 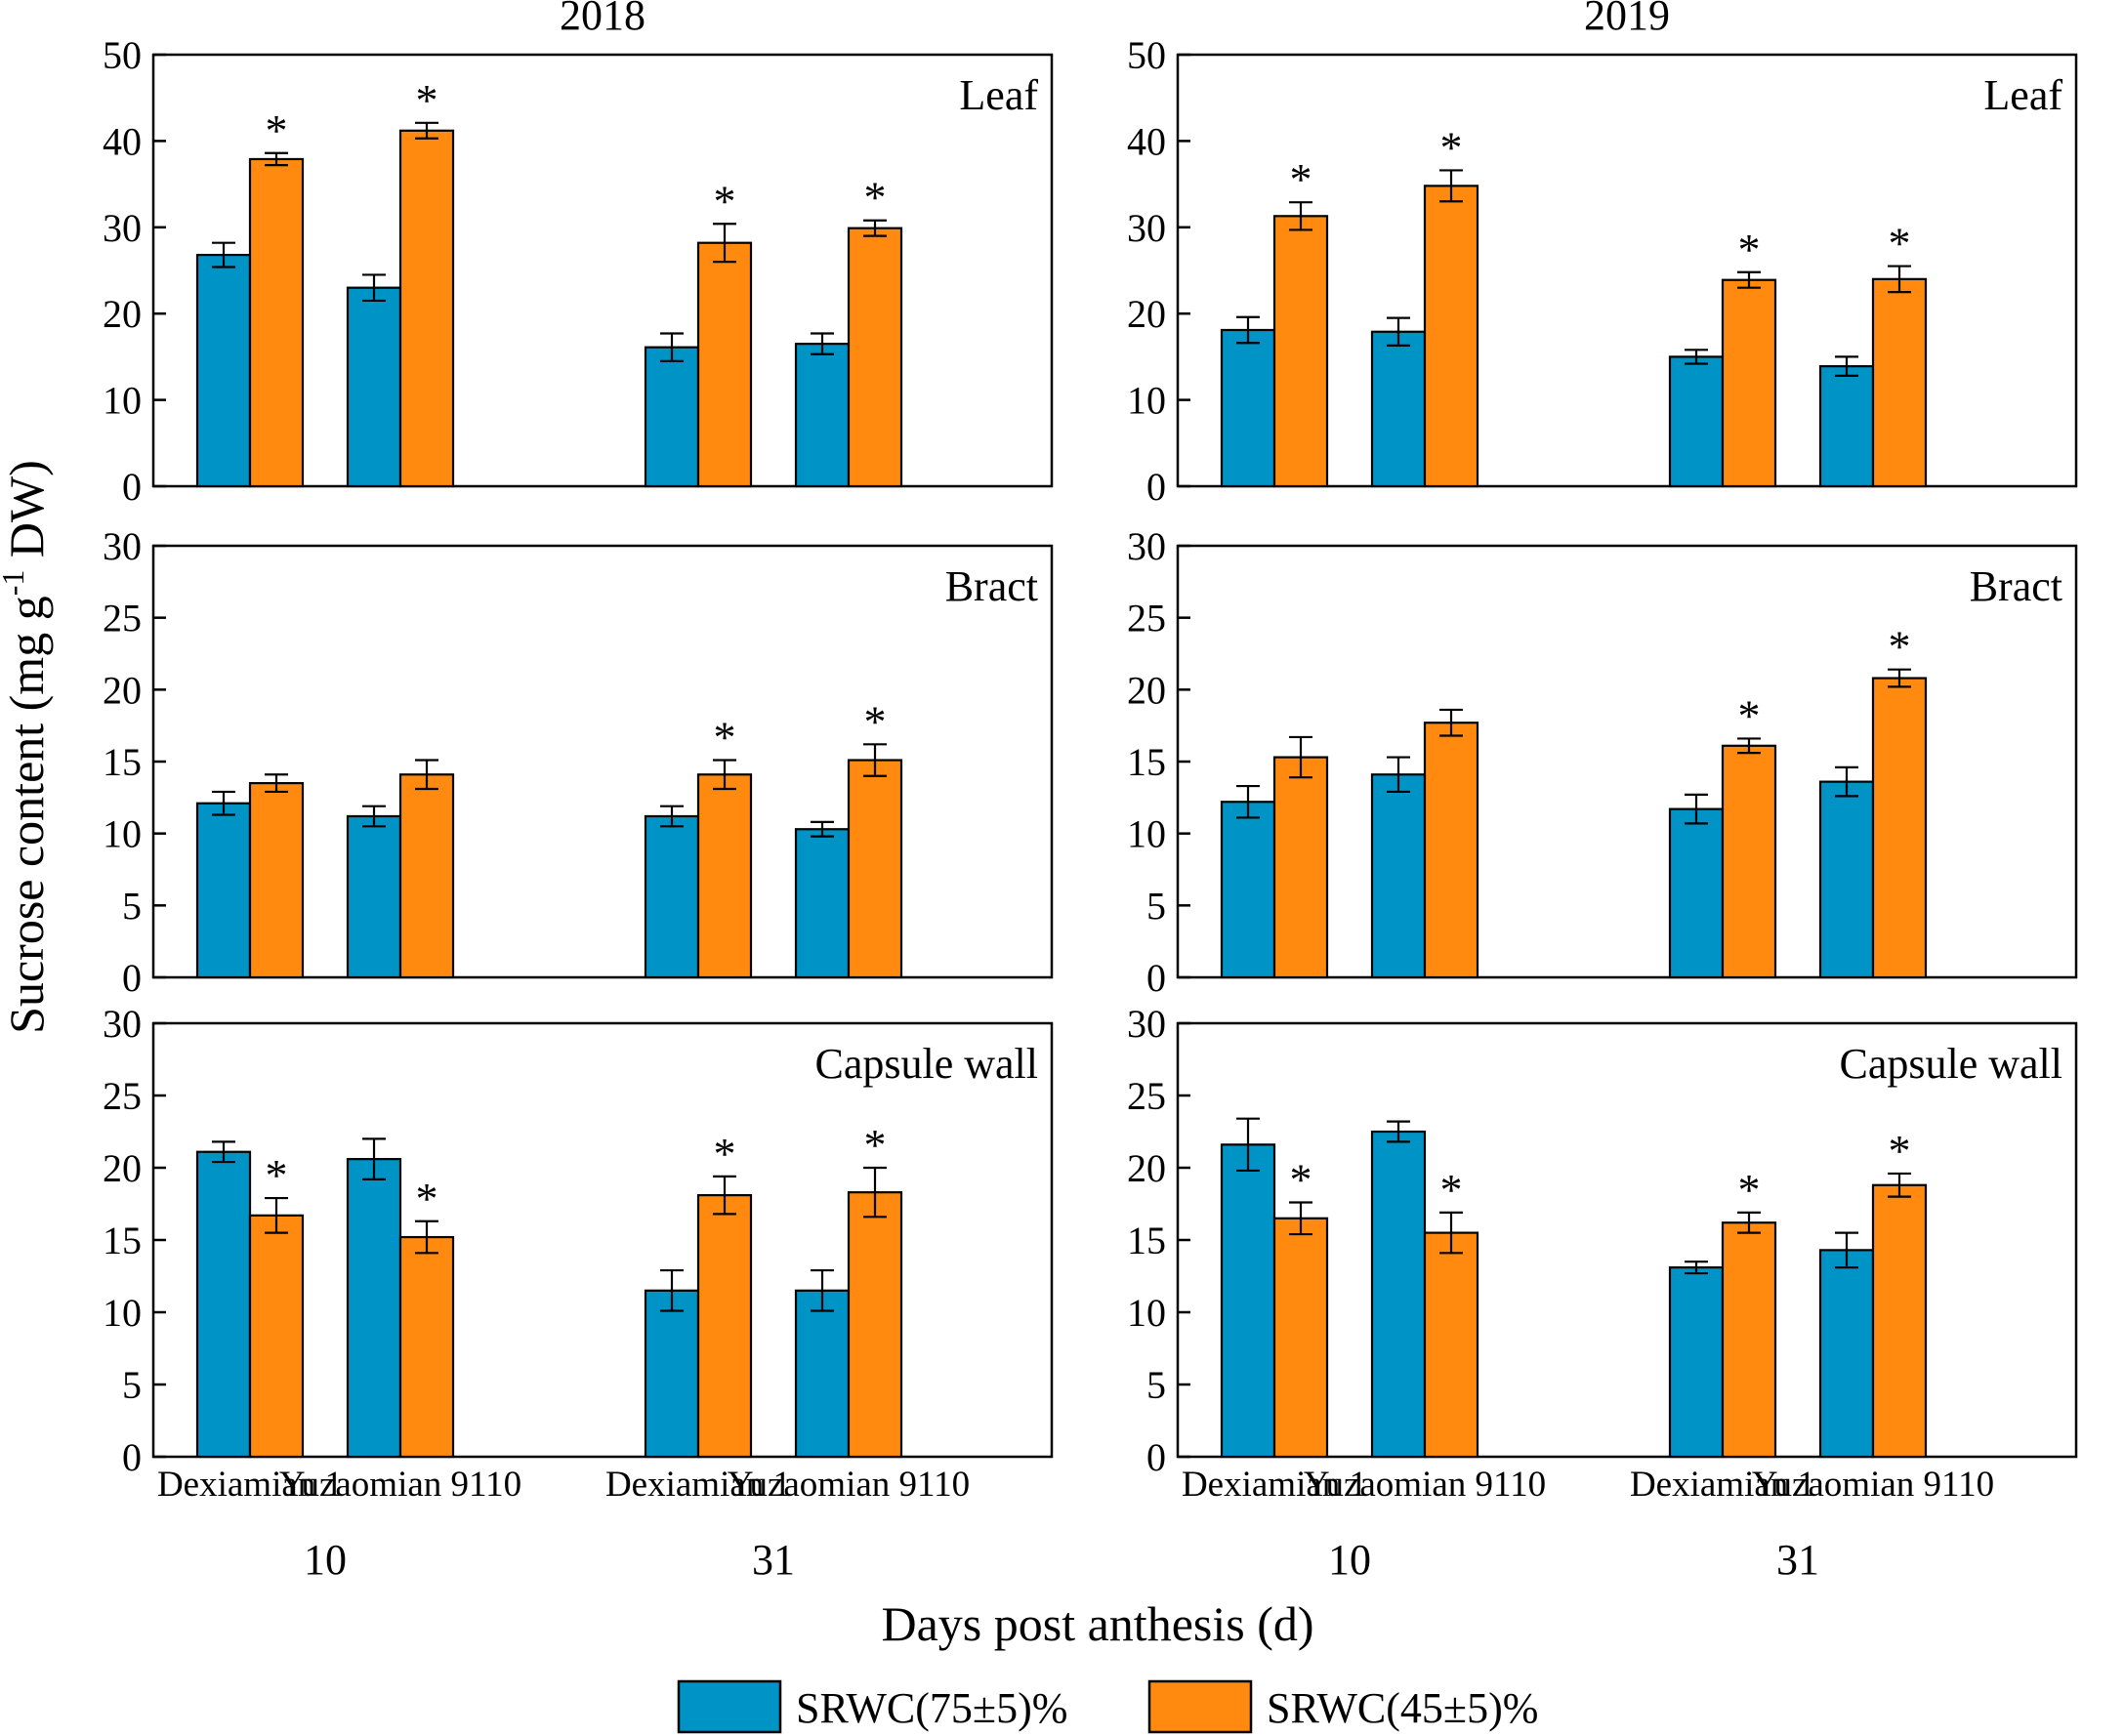 What do you see at coordinates (2016, 586) in the screenshot?
I see `panel-2019-bract-organ-label: Bract` at bounding box center [2016, 586].